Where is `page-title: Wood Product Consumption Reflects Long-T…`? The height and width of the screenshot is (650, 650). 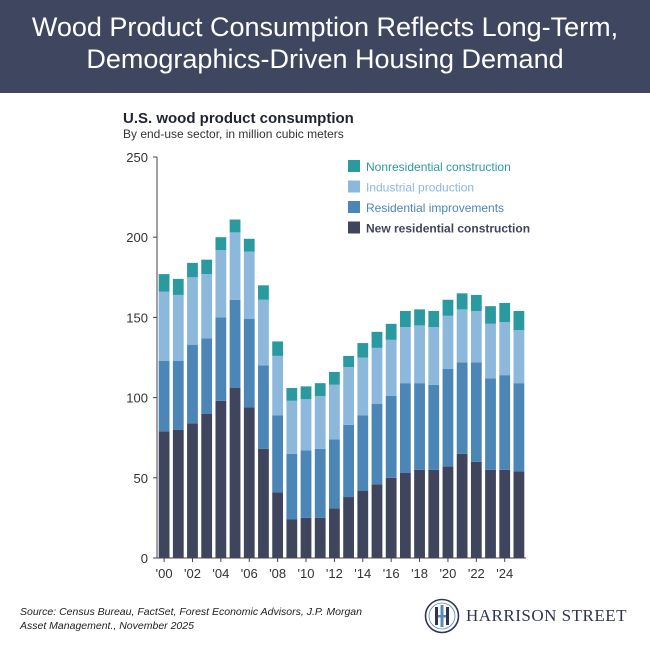 page-title: Wood Product Consumption Reflects Long-T… is located at coordinates (325, 37).